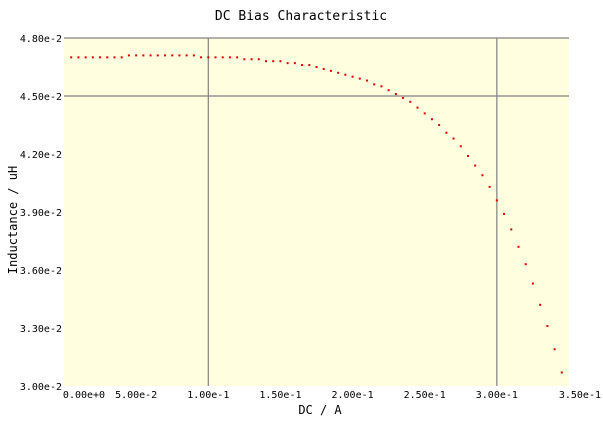 The width and height of the screenshot is (603, 425). I want to click on y-tick-label: 3.90e-2, so click(41, 213).